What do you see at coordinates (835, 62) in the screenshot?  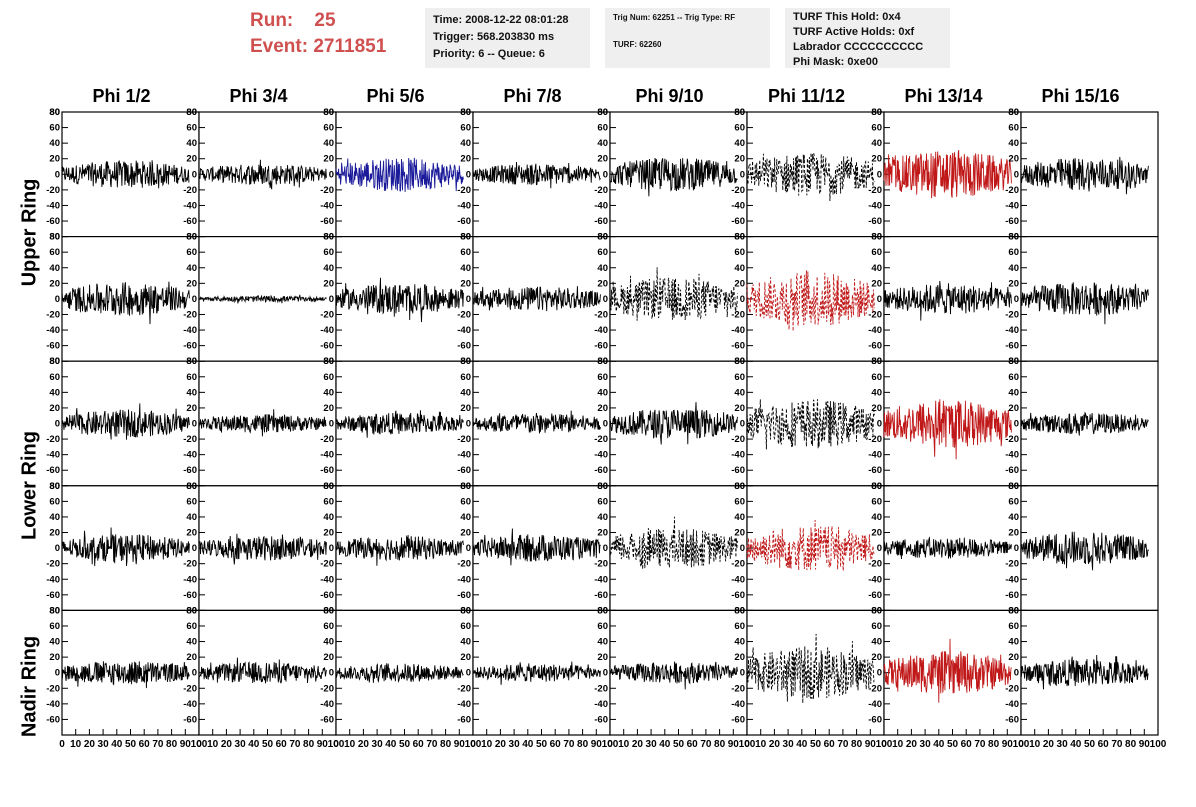 I see `phi-mask-text: Phi Mask: 0xe00` at bounding box center [835, 62].